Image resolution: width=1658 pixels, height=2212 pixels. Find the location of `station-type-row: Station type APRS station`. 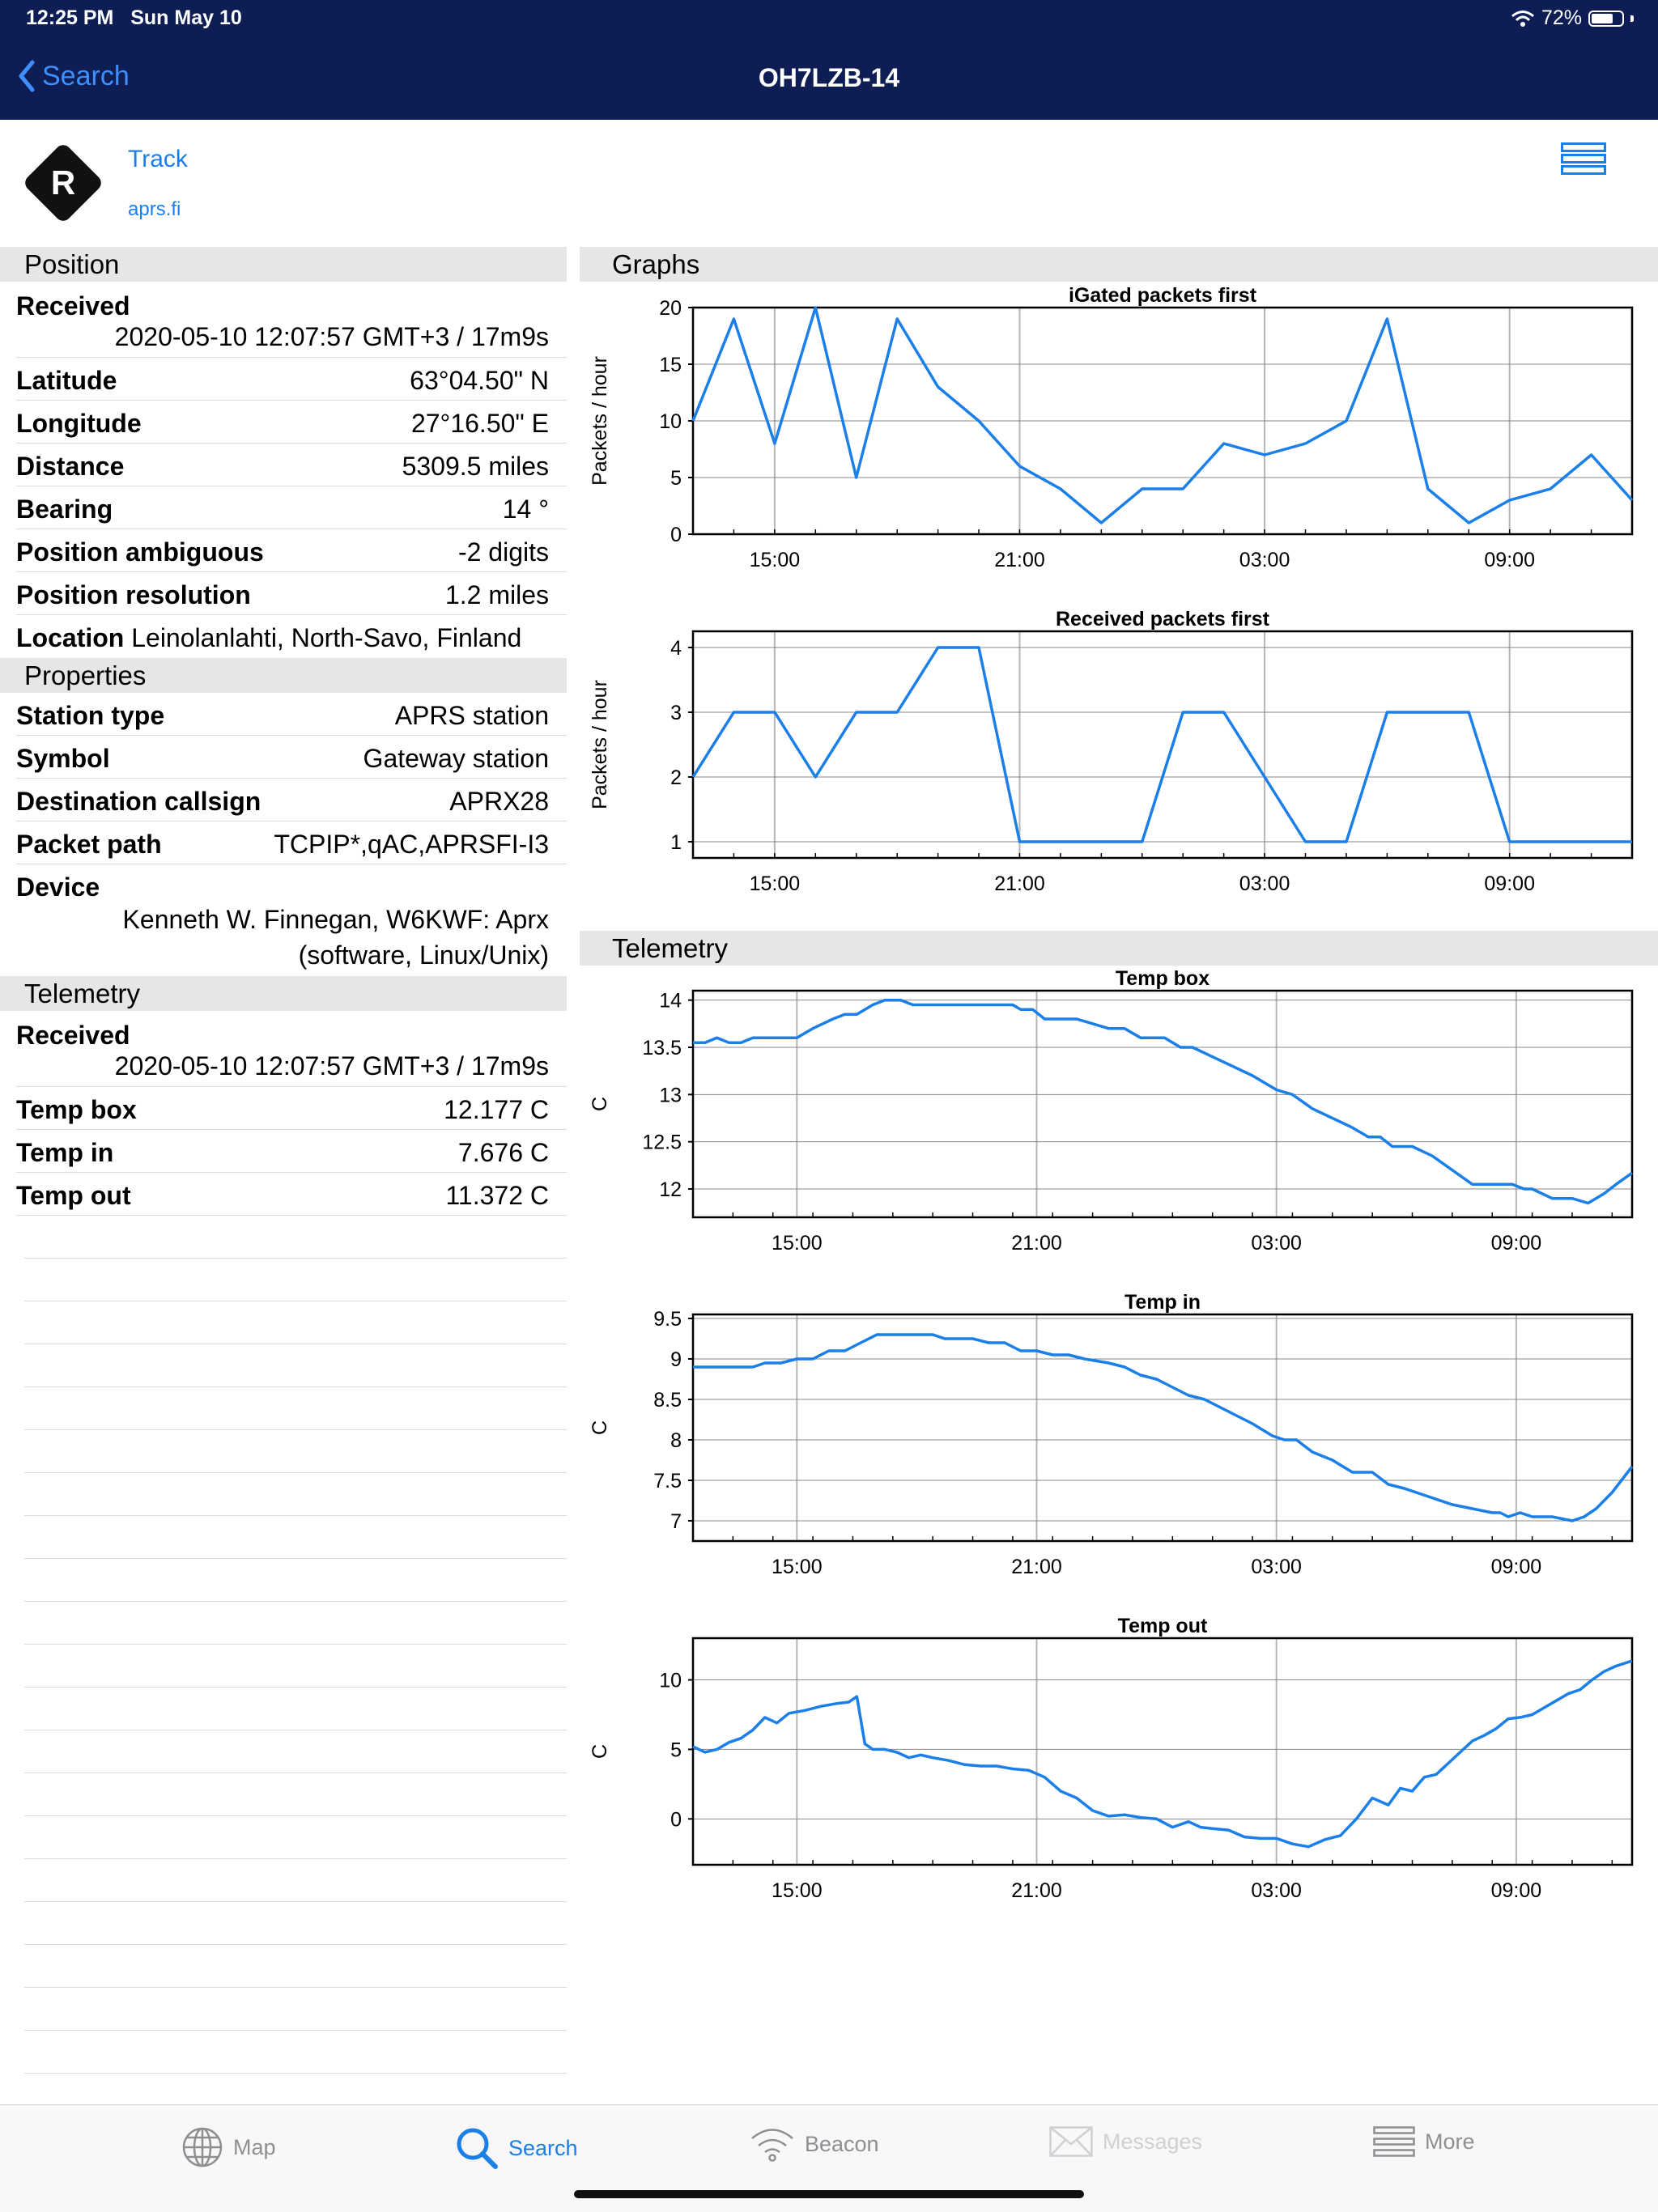

station-type-row: Station type APRS station is located at coordinates (291, 714).